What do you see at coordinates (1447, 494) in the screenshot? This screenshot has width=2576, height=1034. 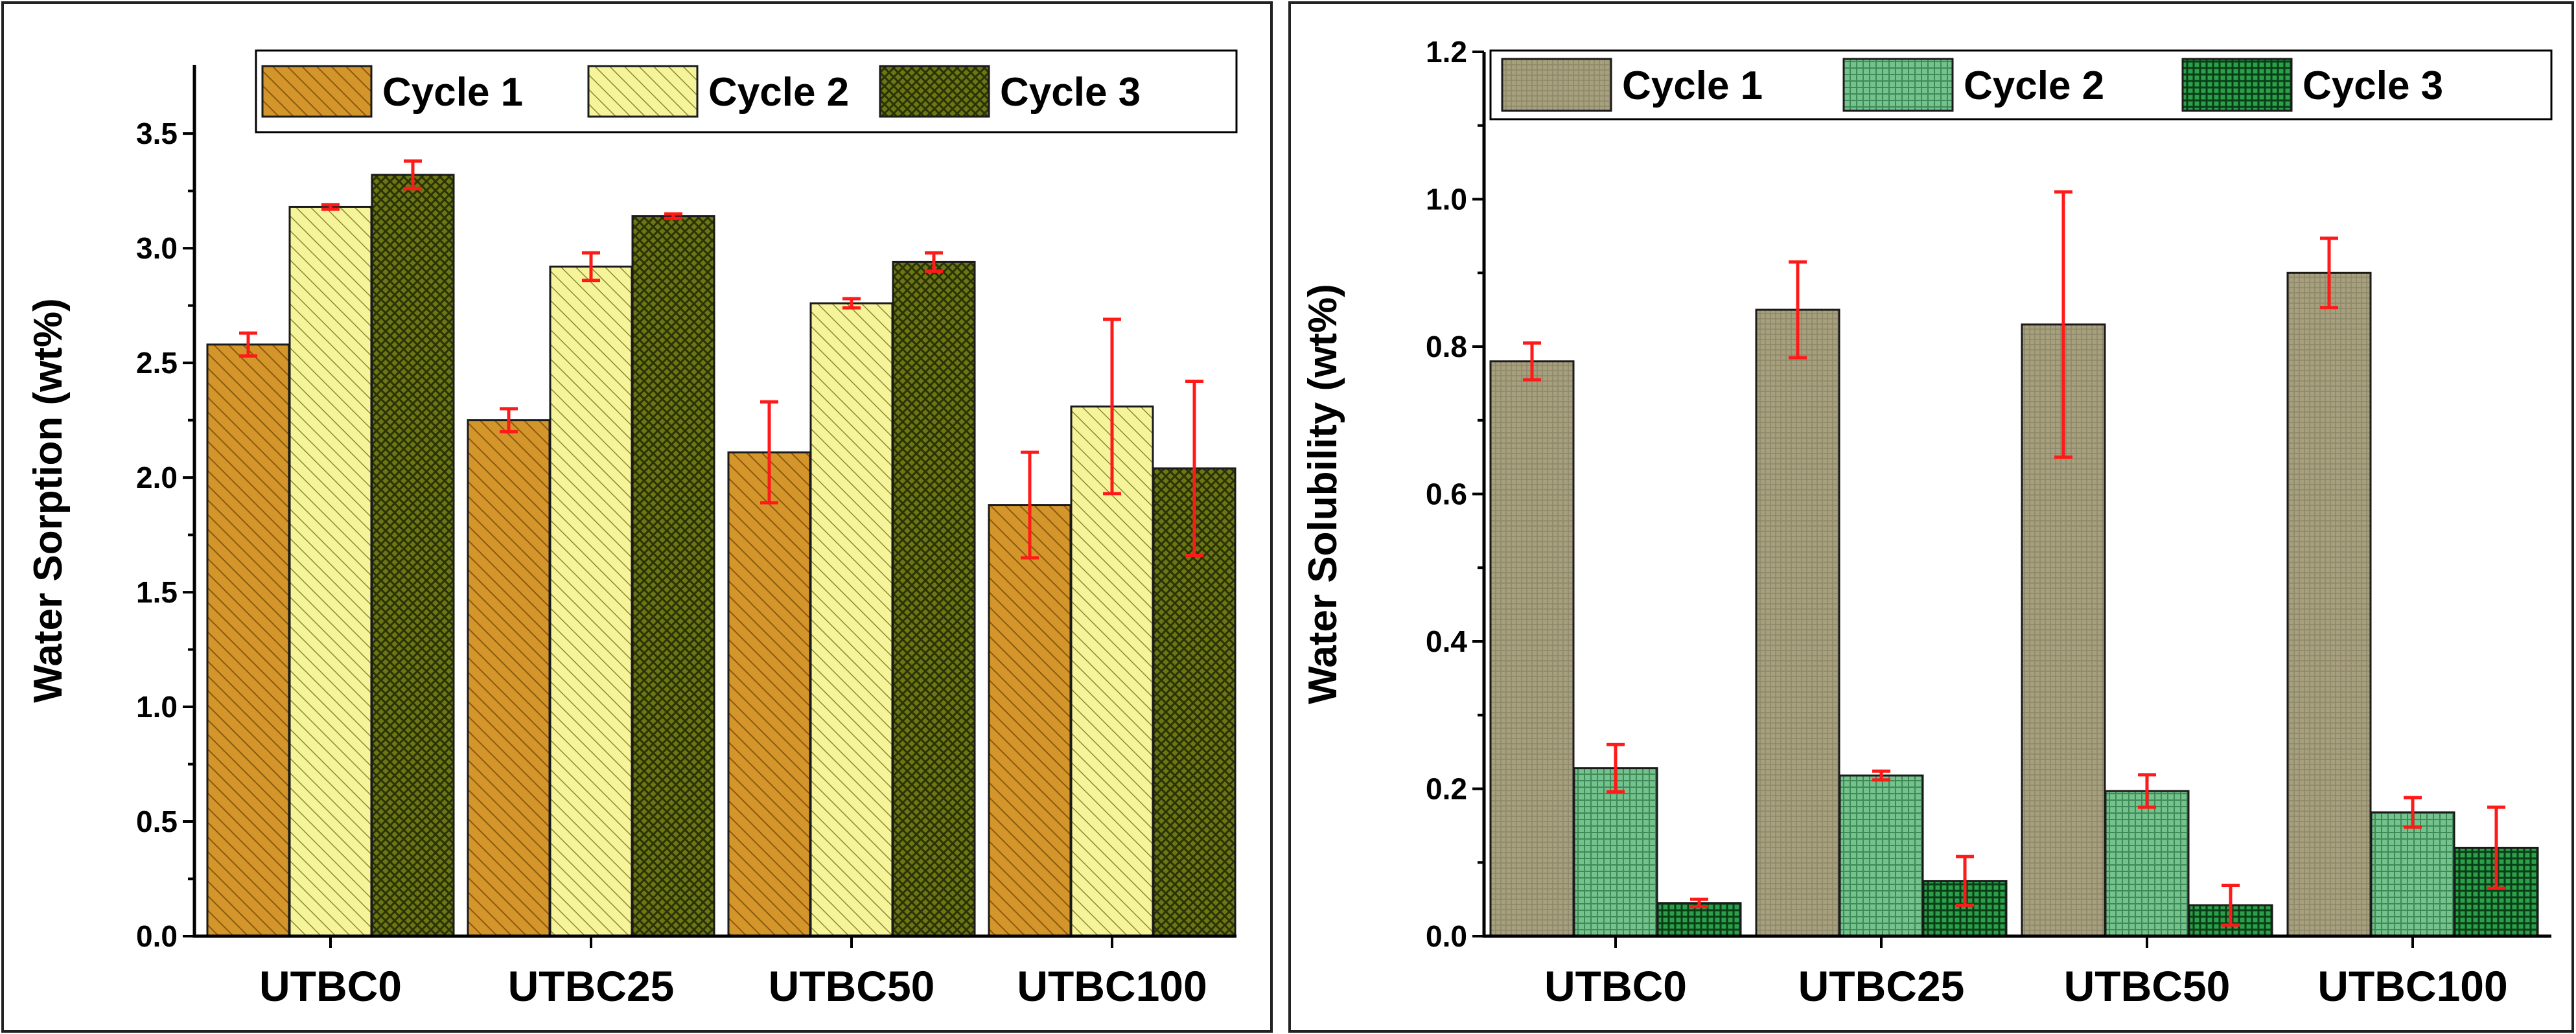 I see `y-tick-label: 0.6` at bounding box center [1447, 494].